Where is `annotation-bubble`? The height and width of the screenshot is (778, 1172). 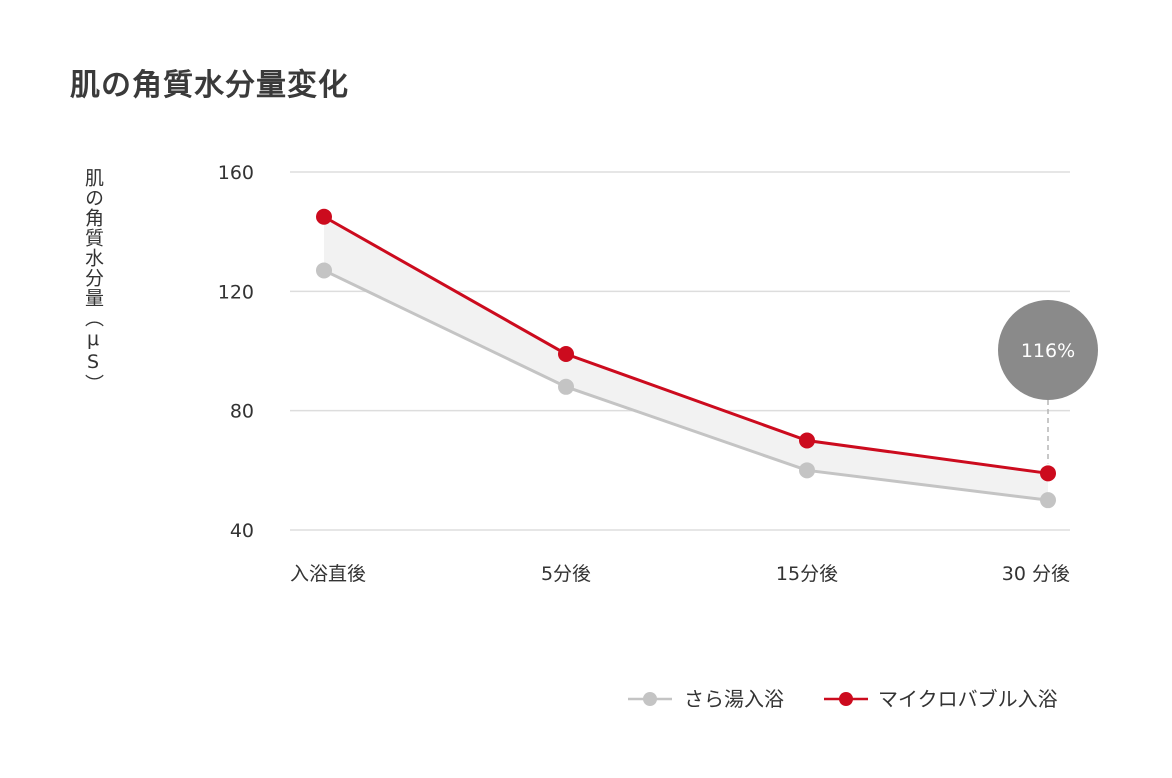
annotation-bubble is located at coordinates (1048, 350).